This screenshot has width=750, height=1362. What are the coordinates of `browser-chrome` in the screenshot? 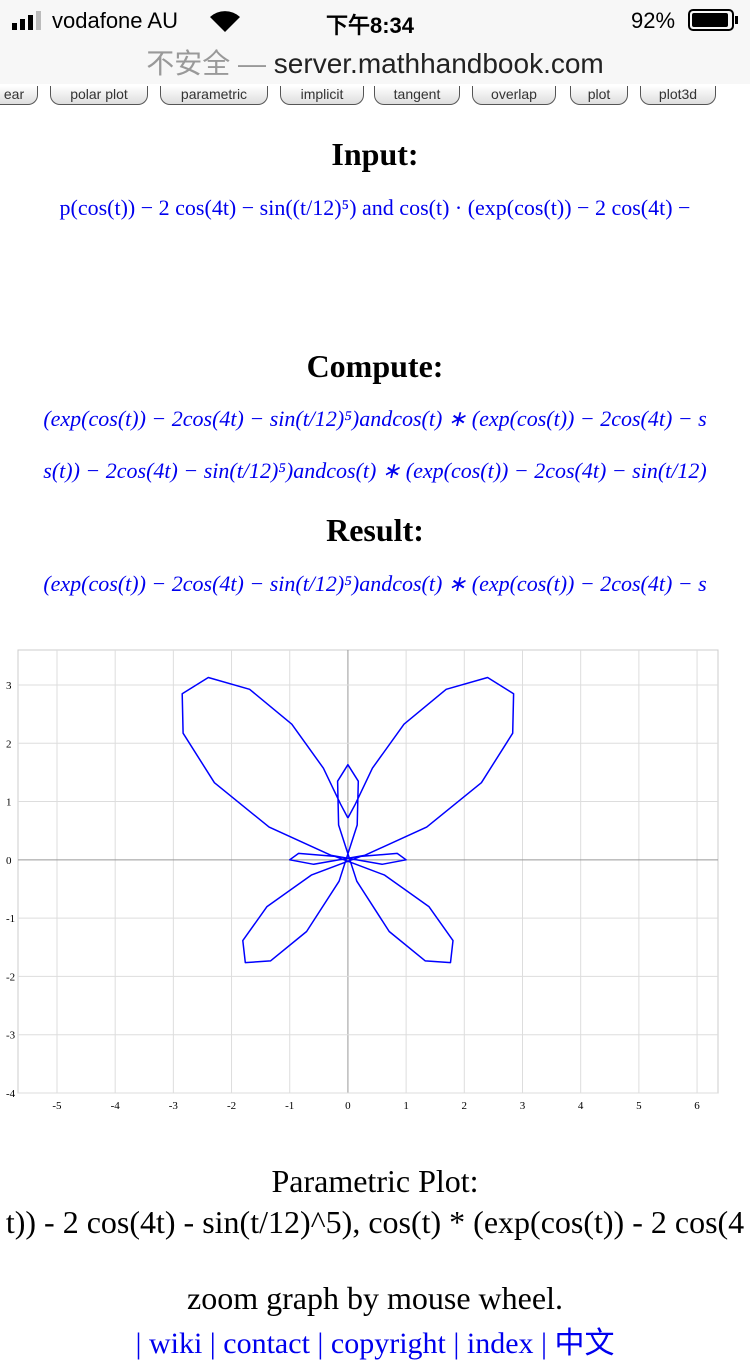 It's located at (375, 42).